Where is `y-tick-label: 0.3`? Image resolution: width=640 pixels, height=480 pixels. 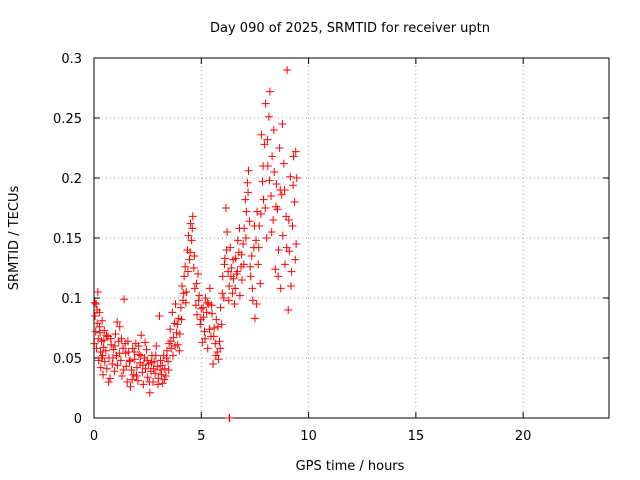
y-tick-label: 0.3 is located at coordinates (71, 59).